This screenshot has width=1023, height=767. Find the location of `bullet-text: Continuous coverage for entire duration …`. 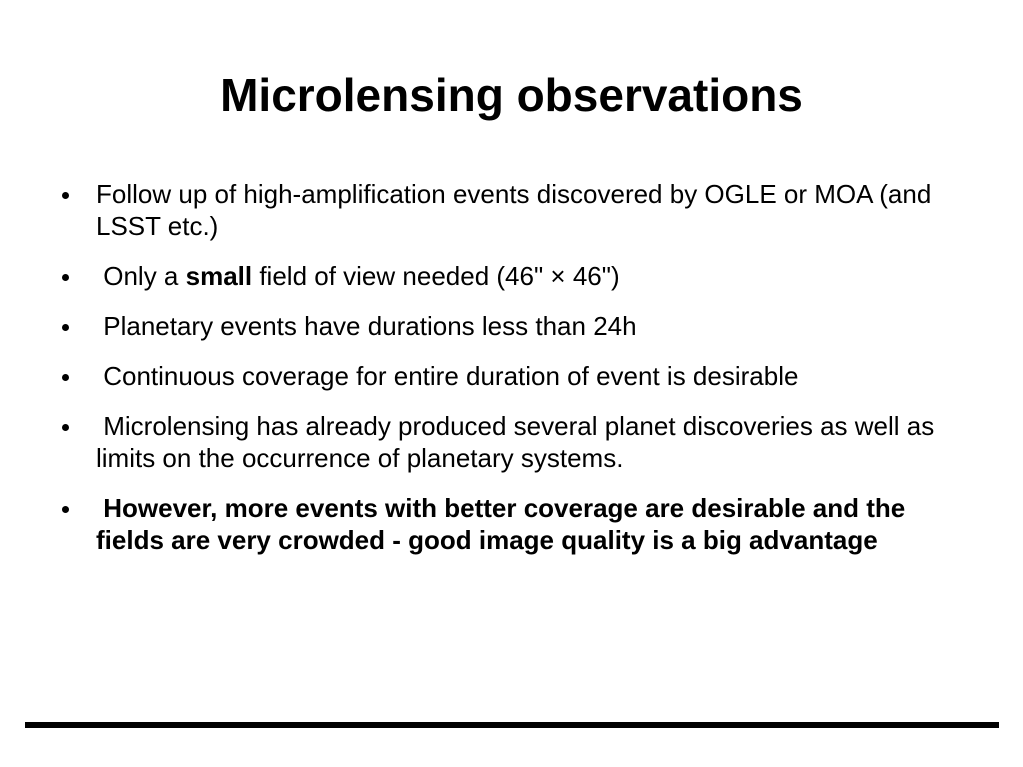

bullet-text: Continuous coverage for entire duration … is located at coordinates (447, 376).